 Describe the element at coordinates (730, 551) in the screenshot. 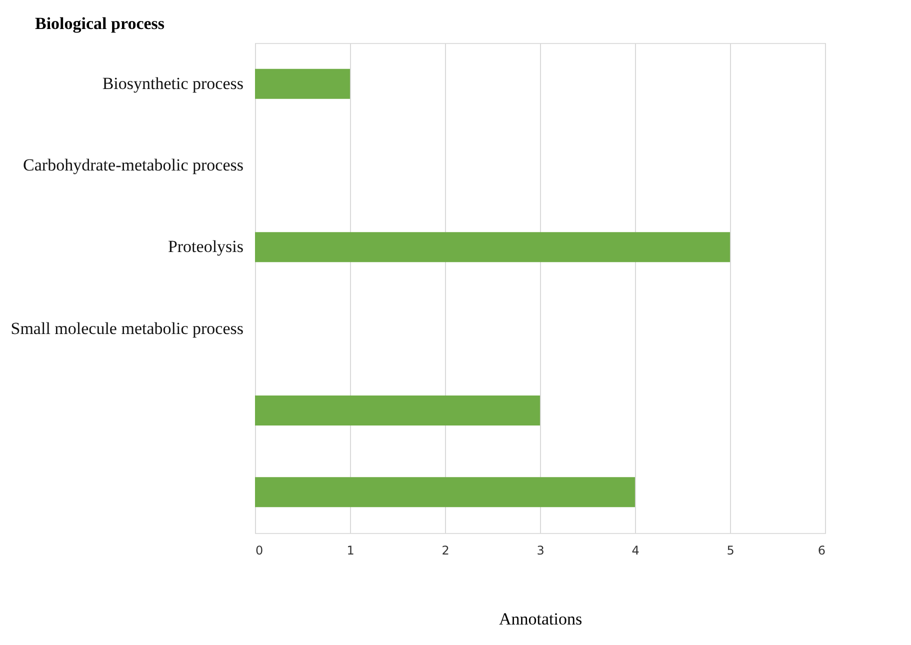

I see `x-tick-label: 5` at that location.